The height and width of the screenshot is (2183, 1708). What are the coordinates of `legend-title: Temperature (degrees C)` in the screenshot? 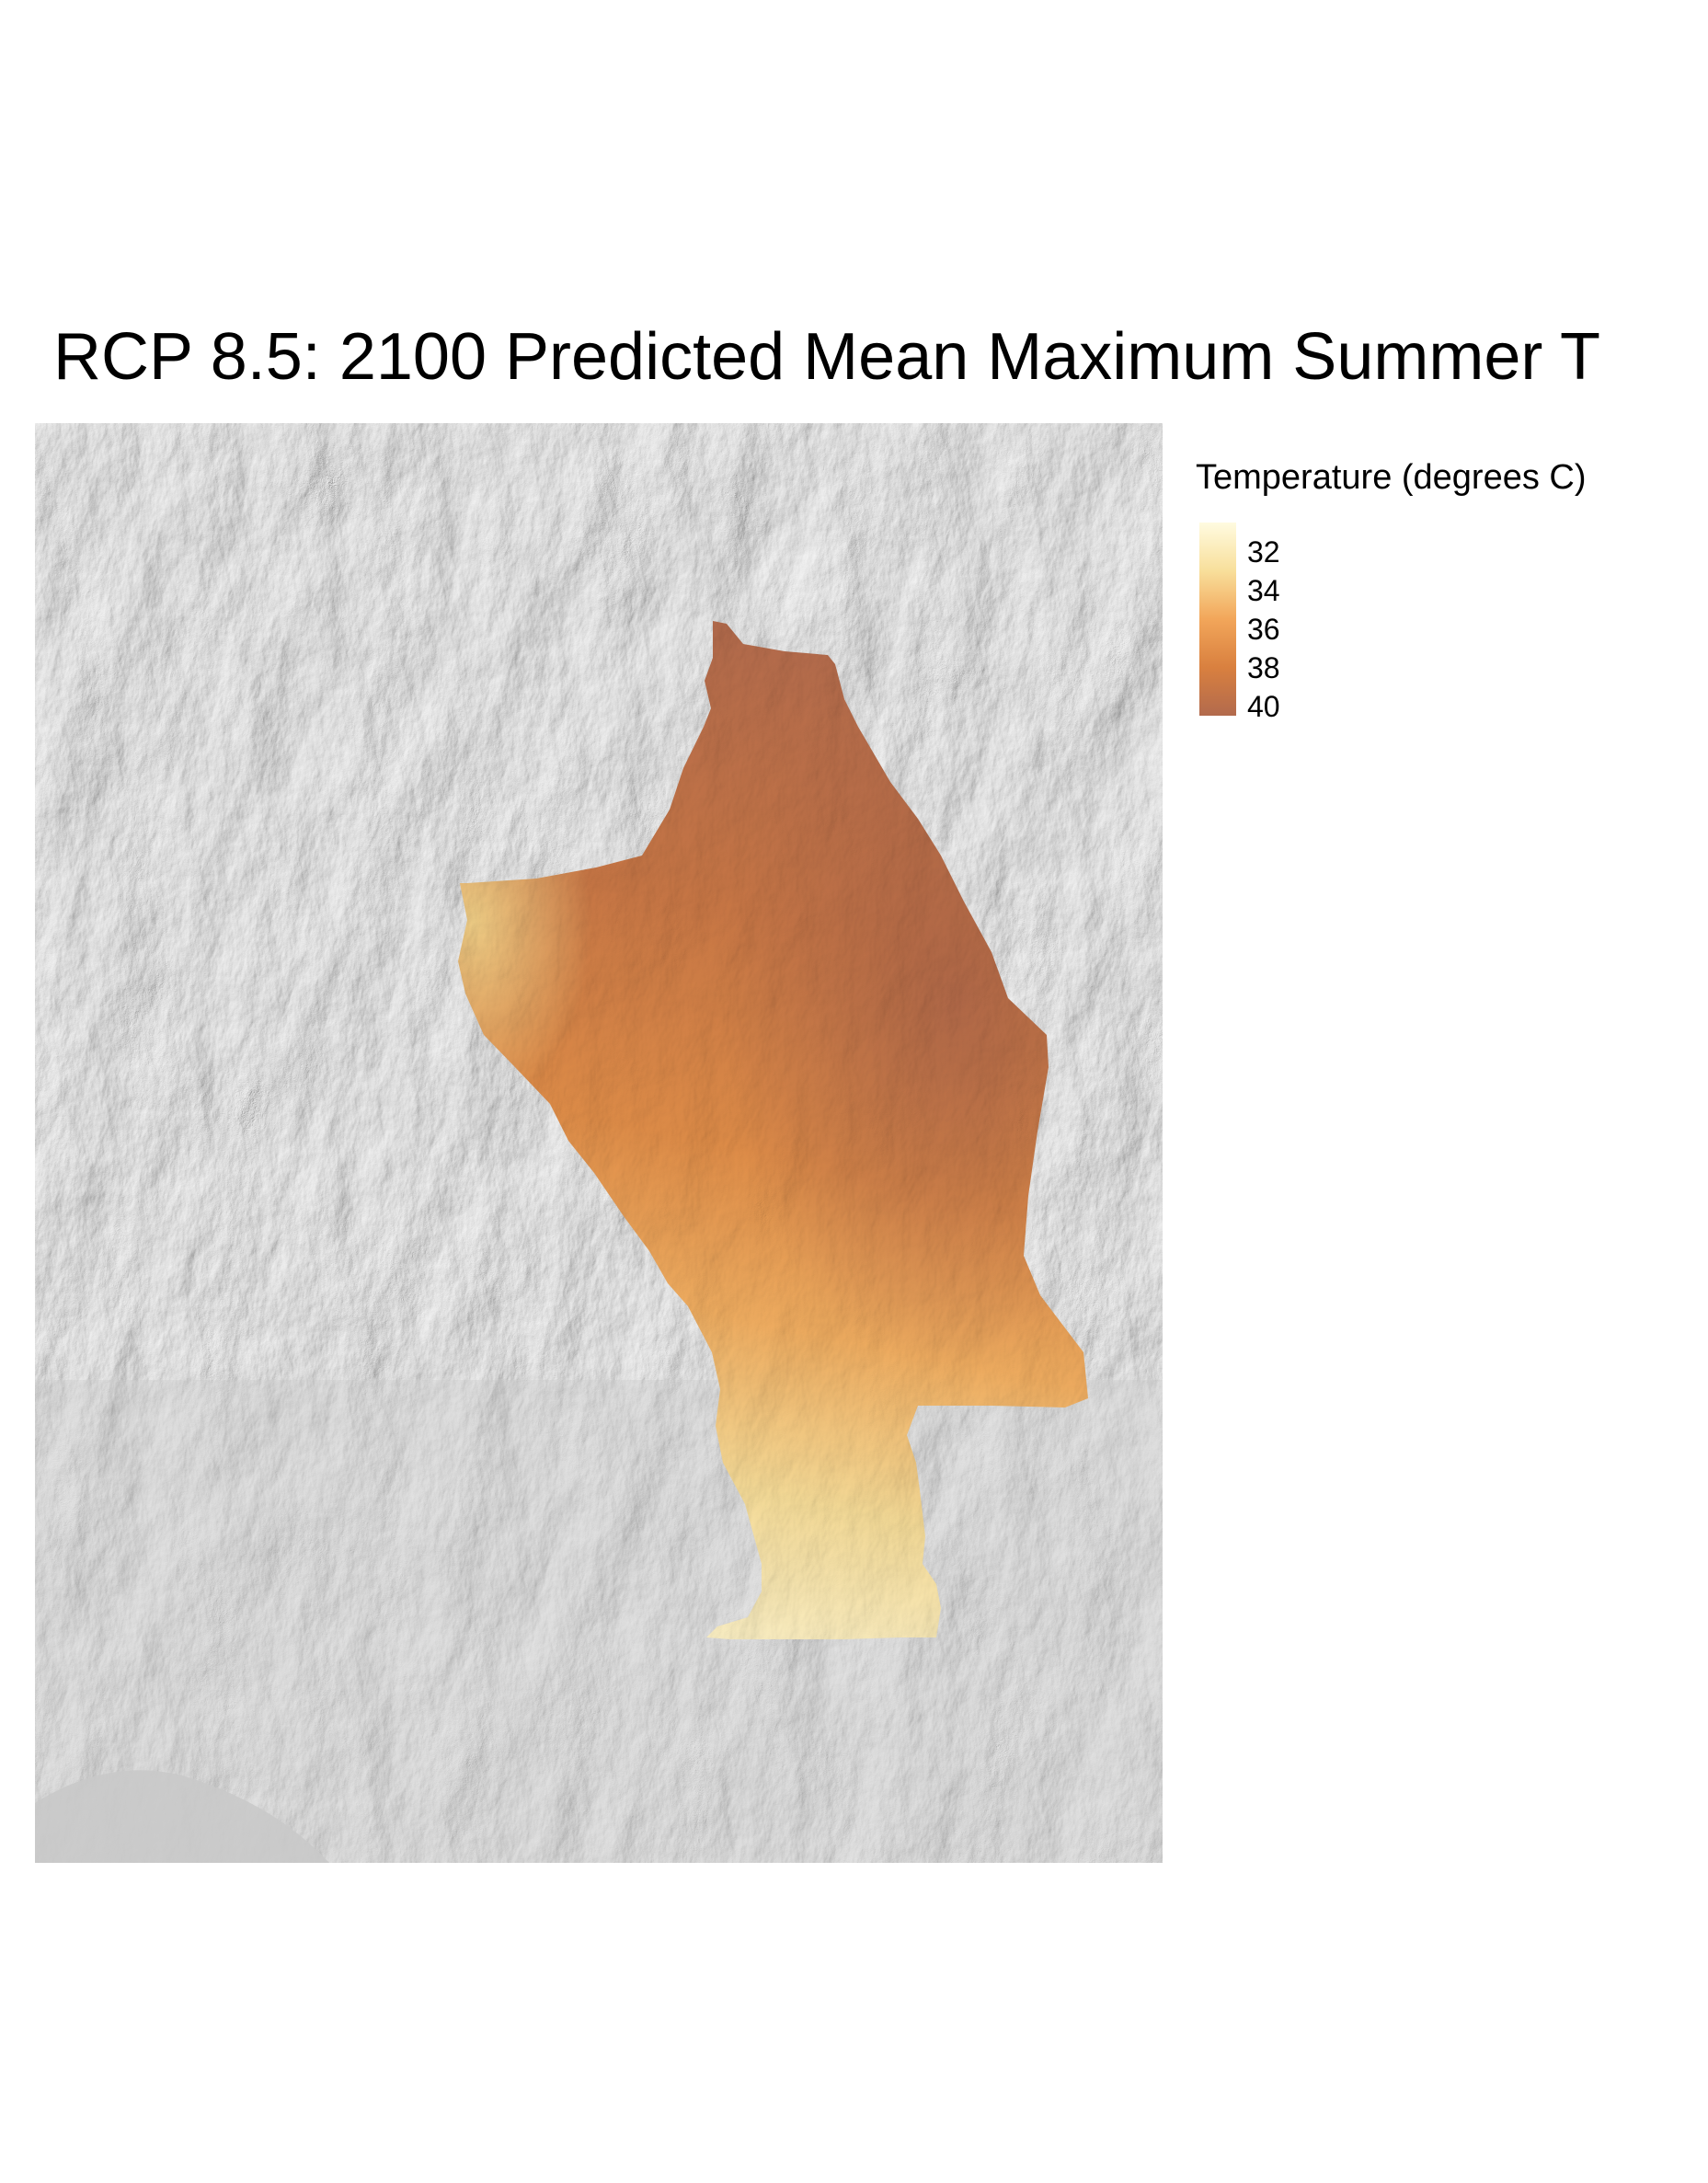 It's located at (1391, 477).